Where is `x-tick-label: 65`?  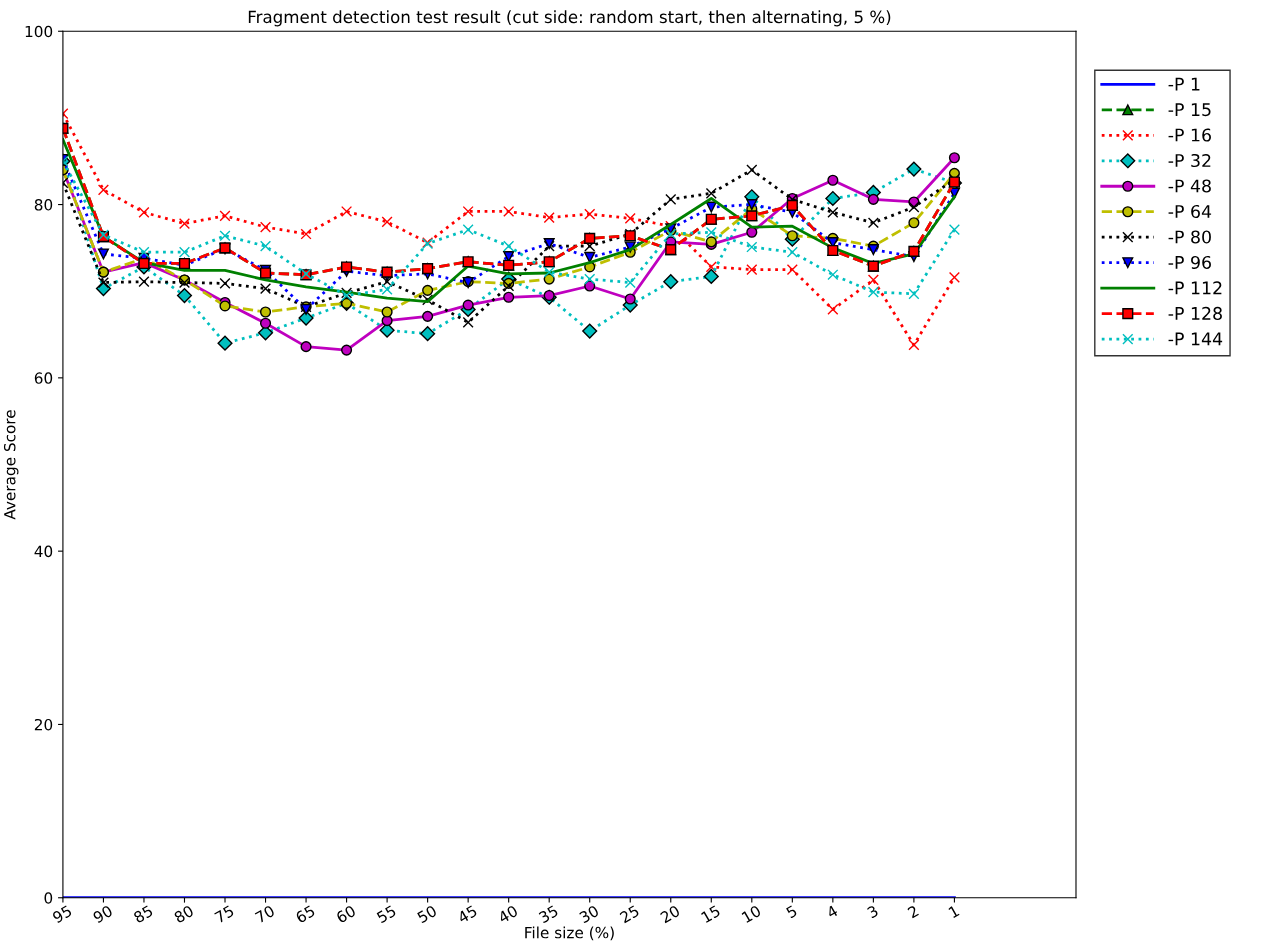 x-tick-label: 65 is located at coordinates (305, 914).